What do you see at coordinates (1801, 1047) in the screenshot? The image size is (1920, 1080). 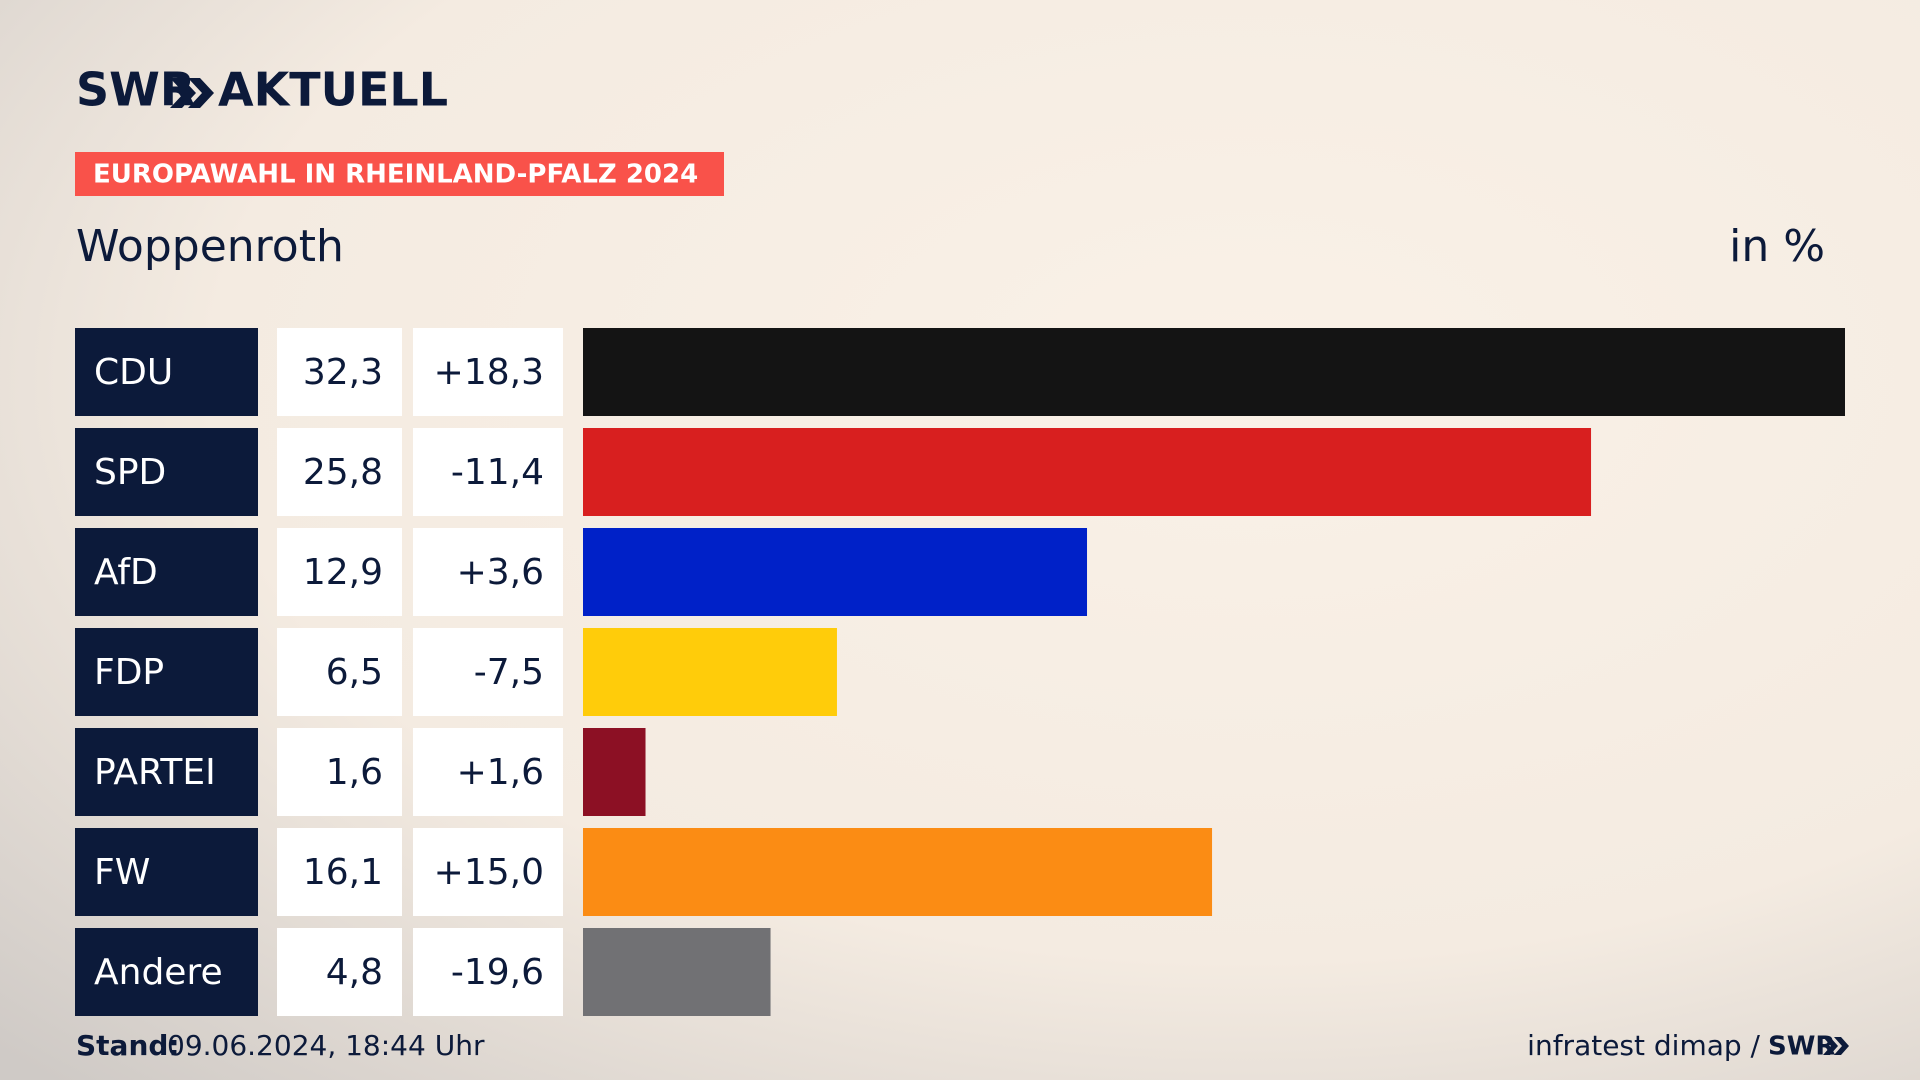 I see `source-brand: SWR` at bounding box center [1801, 1047].